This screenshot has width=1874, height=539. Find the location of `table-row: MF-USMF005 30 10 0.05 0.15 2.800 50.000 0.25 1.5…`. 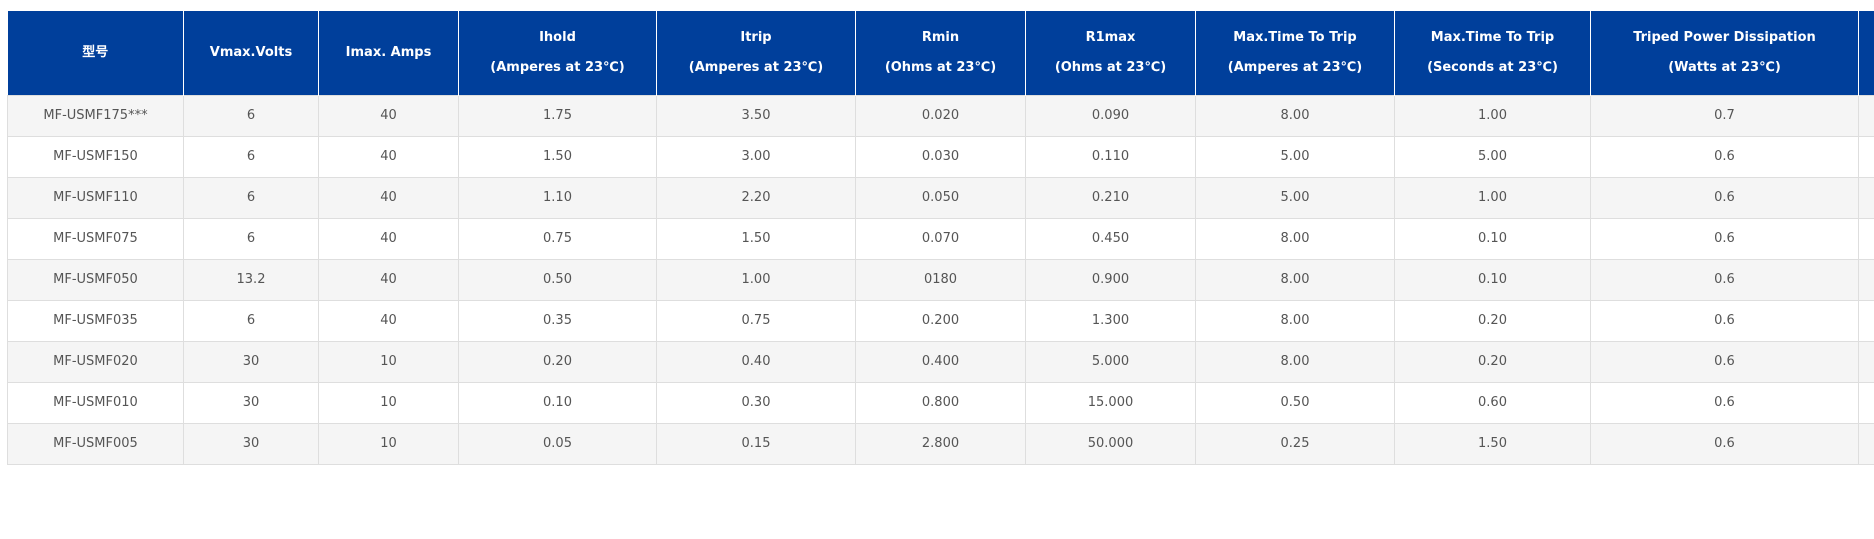

table-row: MF-USMF005 30 10 0.05 0.15 2.800 50.000 0.25 1.5… is located at coordinates (940, 443).